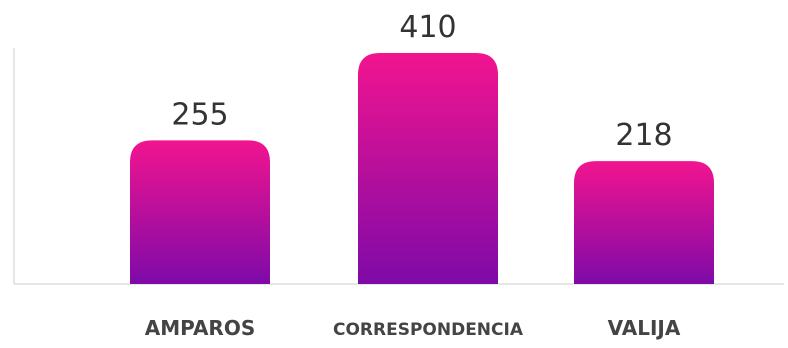  Describe the element at coordinates (200, 212) in the screenshot. I see `bar-amparos` at that location.